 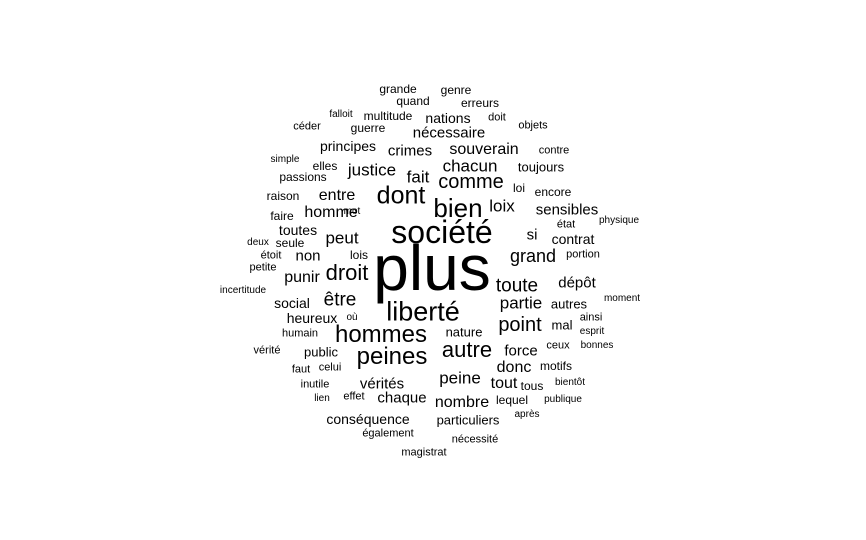 I want to click on word-sensibles: sensibles, so click(x=567, y=210).